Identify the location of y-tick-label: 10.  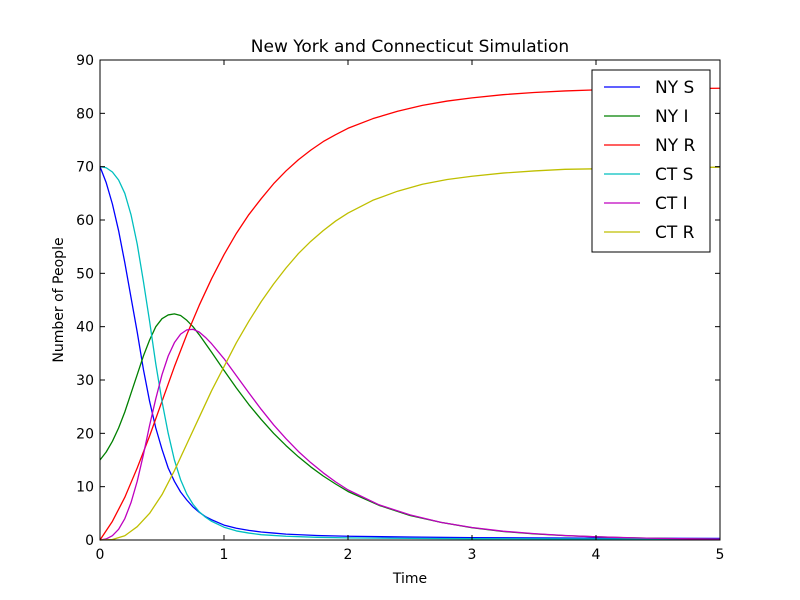
(85, 488).